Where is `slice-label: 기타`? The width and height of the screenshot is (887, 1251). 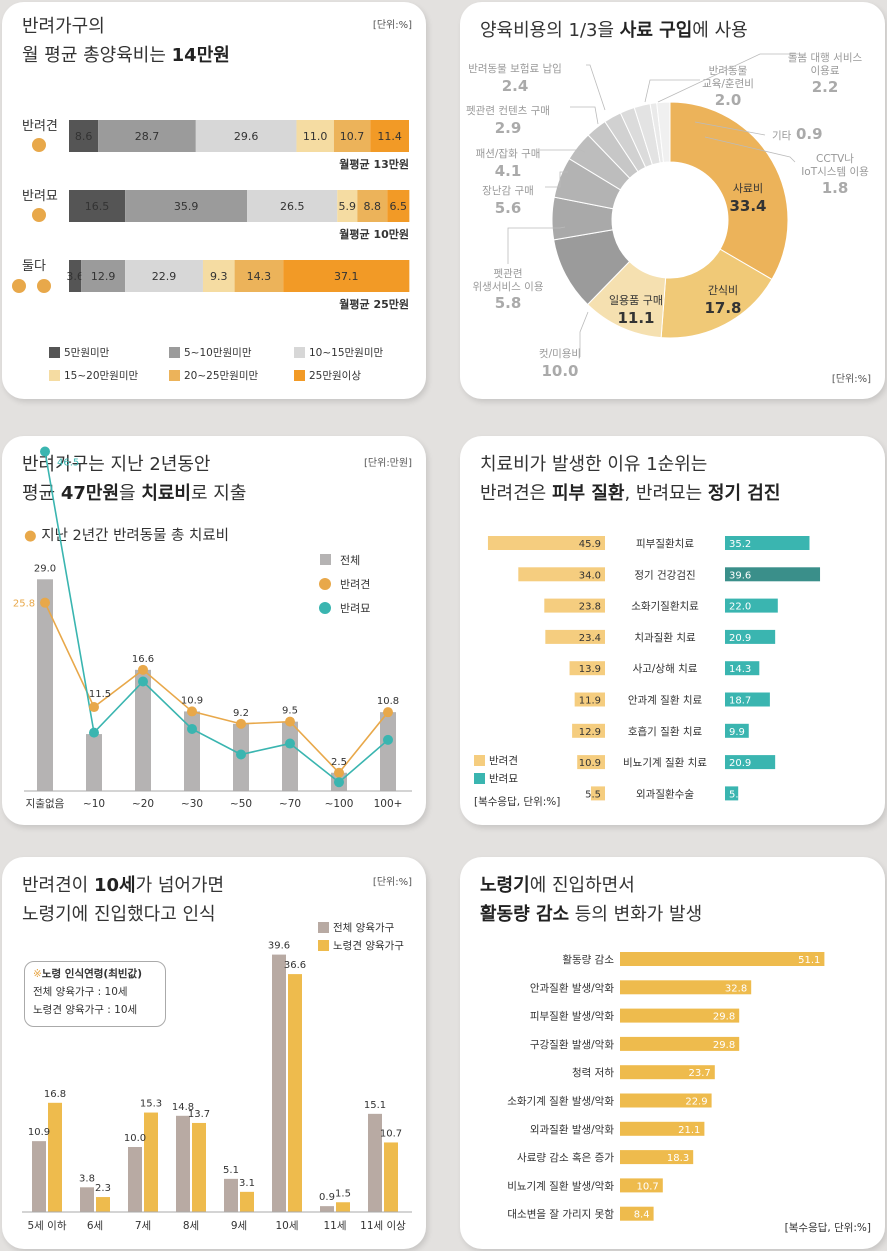 slice-label: 기타 is located at coordinates (782, 136).